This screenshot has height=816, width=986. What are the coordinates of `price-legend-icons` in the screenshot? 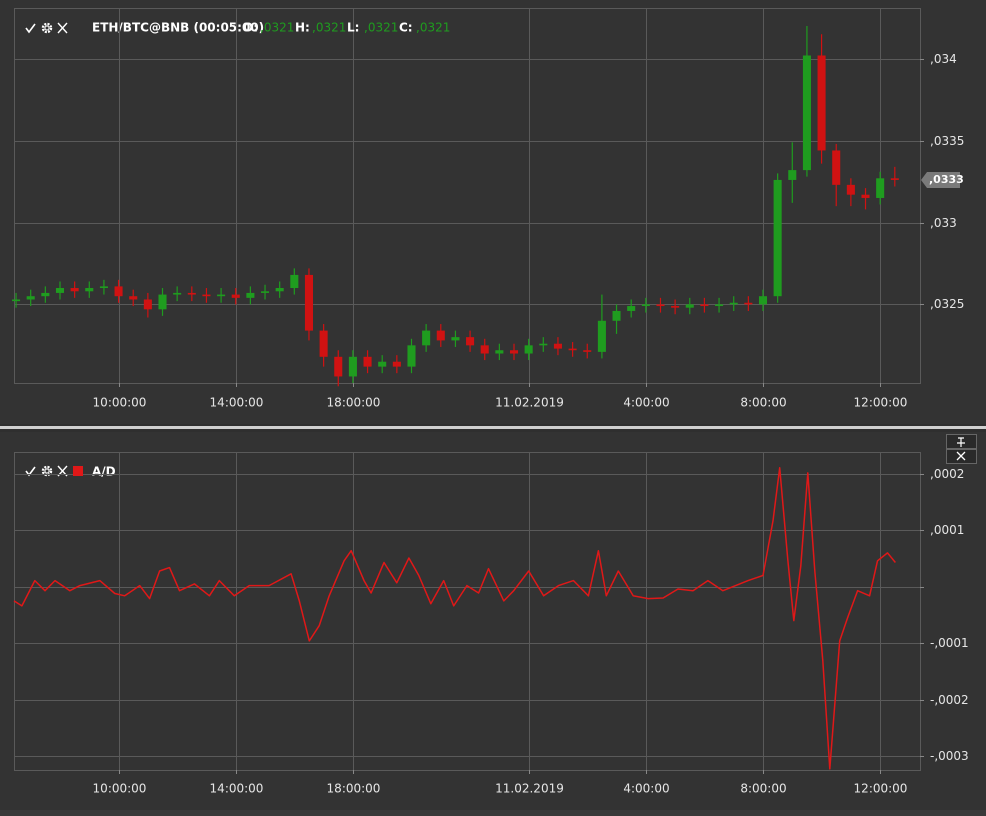 It's located at (46, 28).